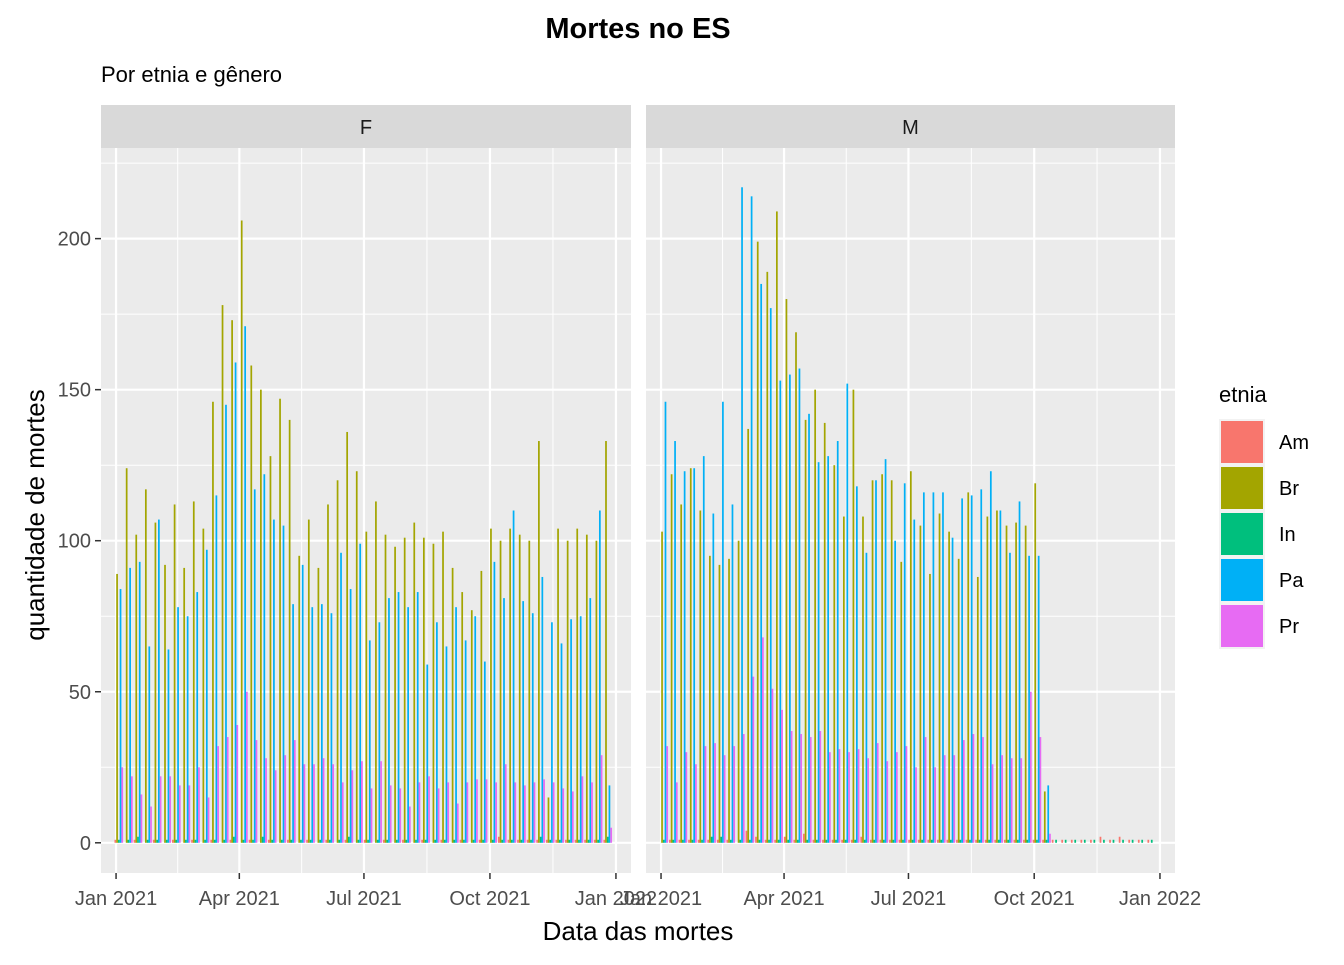  I want to click on legend-label-Pa: Pa, so click(1291, 581).